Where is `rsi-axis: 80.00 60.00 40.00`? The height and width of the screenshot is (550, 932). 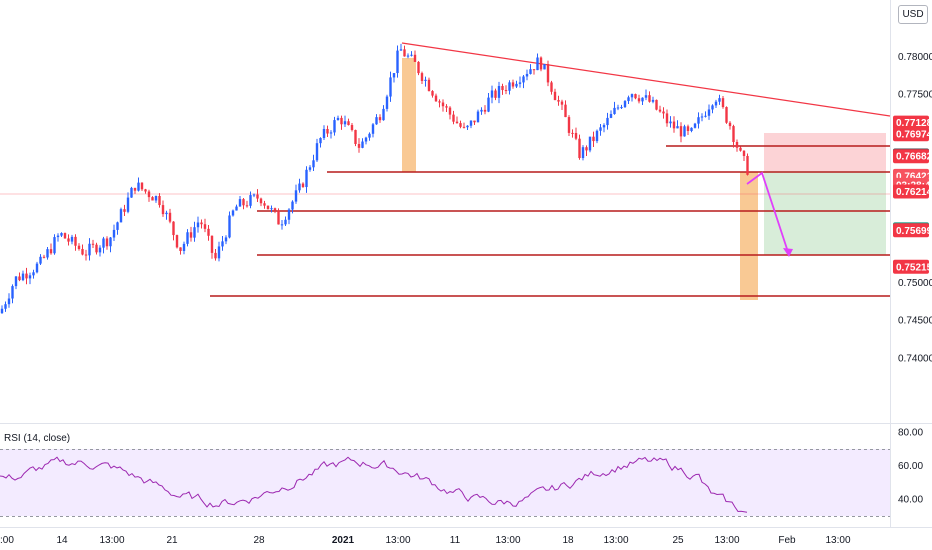
rsi-axis: 80.00 60.00 40.00 is located at coordinates (910, 466).